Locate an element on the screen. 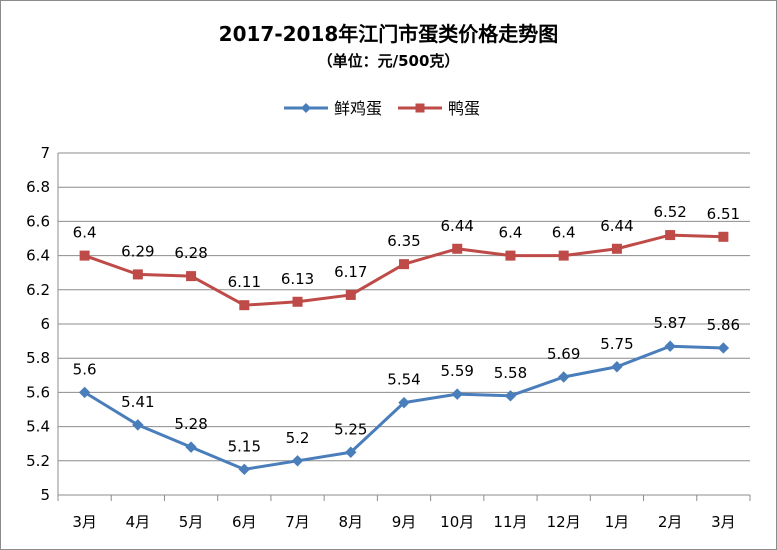  data-label: 5.2 is located at coordinates (298, 438).